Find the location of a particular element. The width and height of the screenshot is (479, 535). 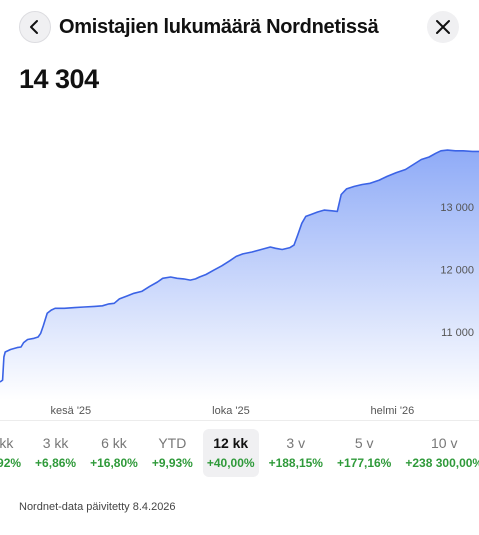

range-option: 10 v +238 300,00% is located at coordinates (440, 453).